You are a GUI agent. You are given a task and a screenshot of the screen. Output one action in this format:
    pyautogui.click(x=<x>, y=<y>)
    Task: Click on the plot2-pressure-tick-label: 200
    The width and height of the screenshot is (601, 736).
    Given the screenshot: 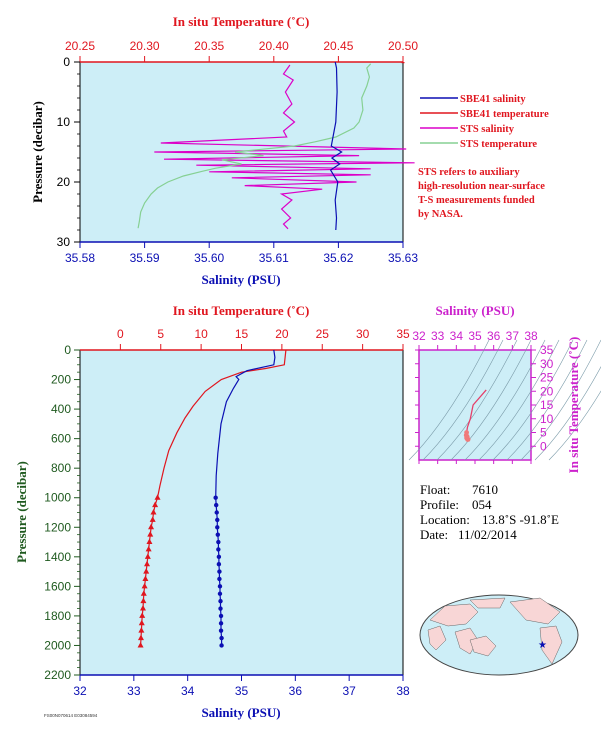 What is the action you would take?
    pyautogui.click(x=61, y=380)
    